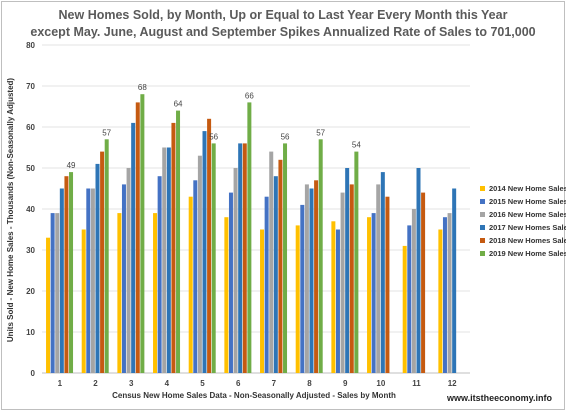 The image size is (566, 411). What do you see at coordinates (30, 86) in the screenshot?
I see `y-tick-label: 70` at bounding box center [30, 86].